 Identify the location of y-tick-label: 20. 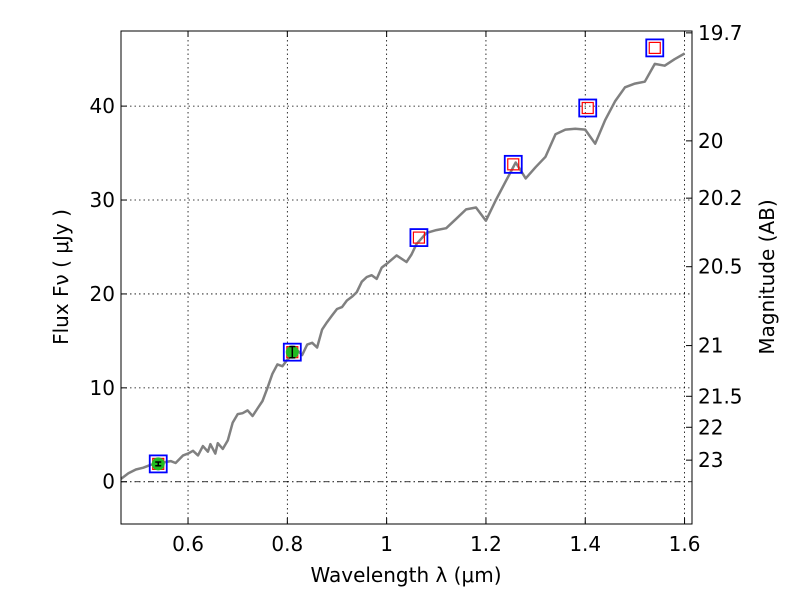
(102, 294).